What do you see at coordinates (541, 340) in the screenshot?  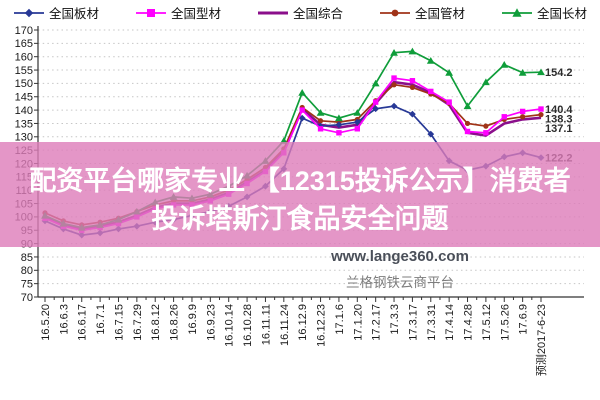 I see `x-axis-label: 预测2017-6-23` at bounding box center [541, 340].